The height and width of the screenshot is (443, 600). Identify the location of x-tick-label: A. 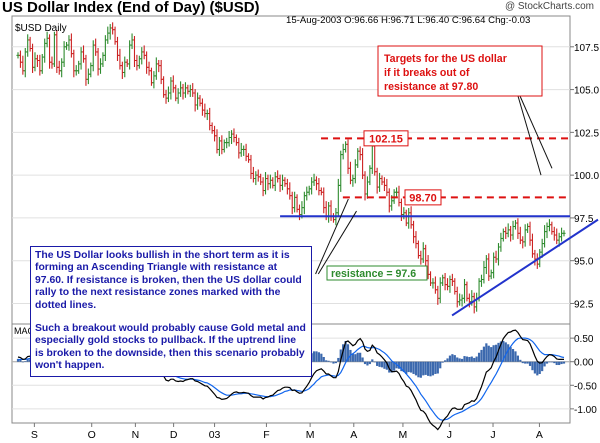
(539, 435).